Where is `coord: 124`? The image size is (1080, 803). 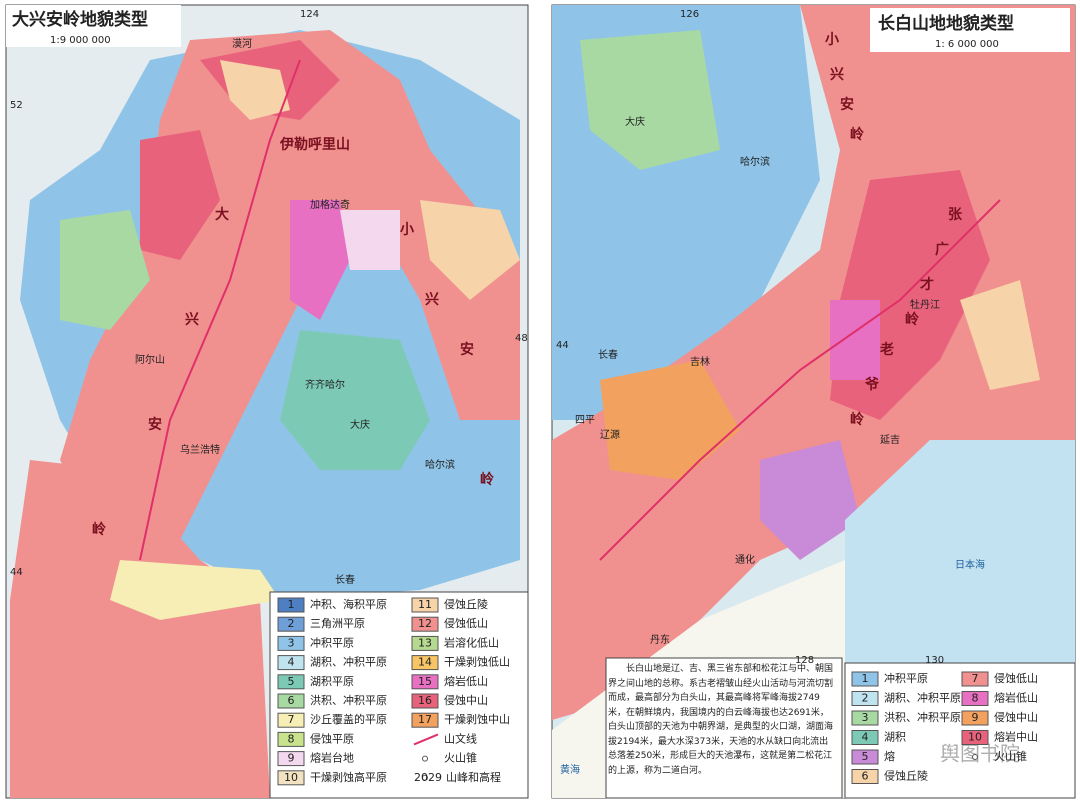 coord: 124 is located at coordinates (309, 14).